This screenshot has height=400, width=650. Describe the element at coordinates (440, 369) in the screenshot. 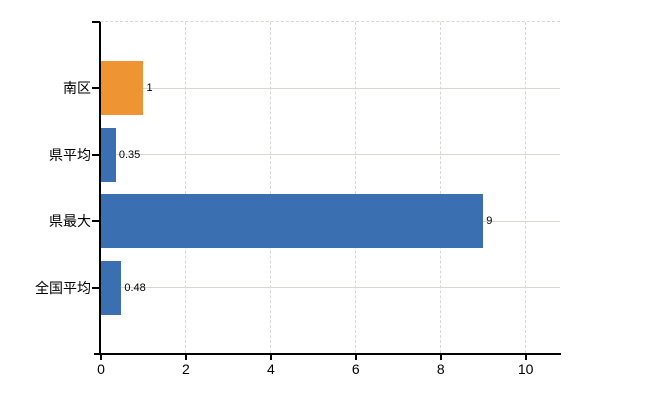

I see `x-axis-tick-label: 8` at that location.